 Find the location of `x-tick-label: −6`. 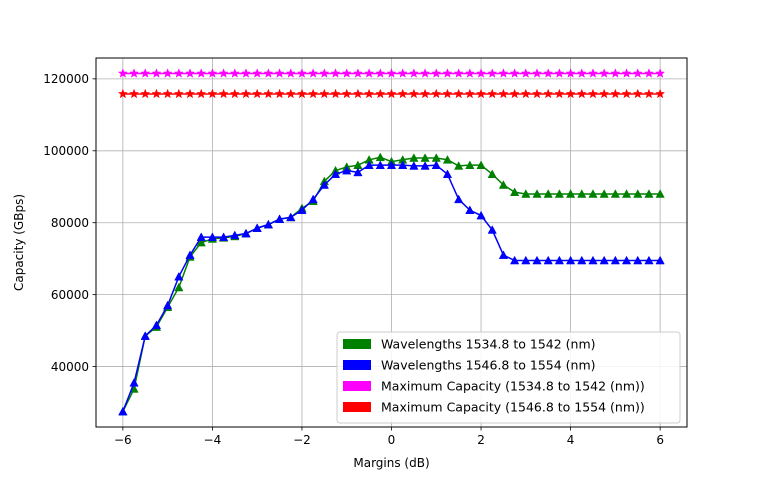

x-tick-label: −6 is located at coordinates (123, 440).